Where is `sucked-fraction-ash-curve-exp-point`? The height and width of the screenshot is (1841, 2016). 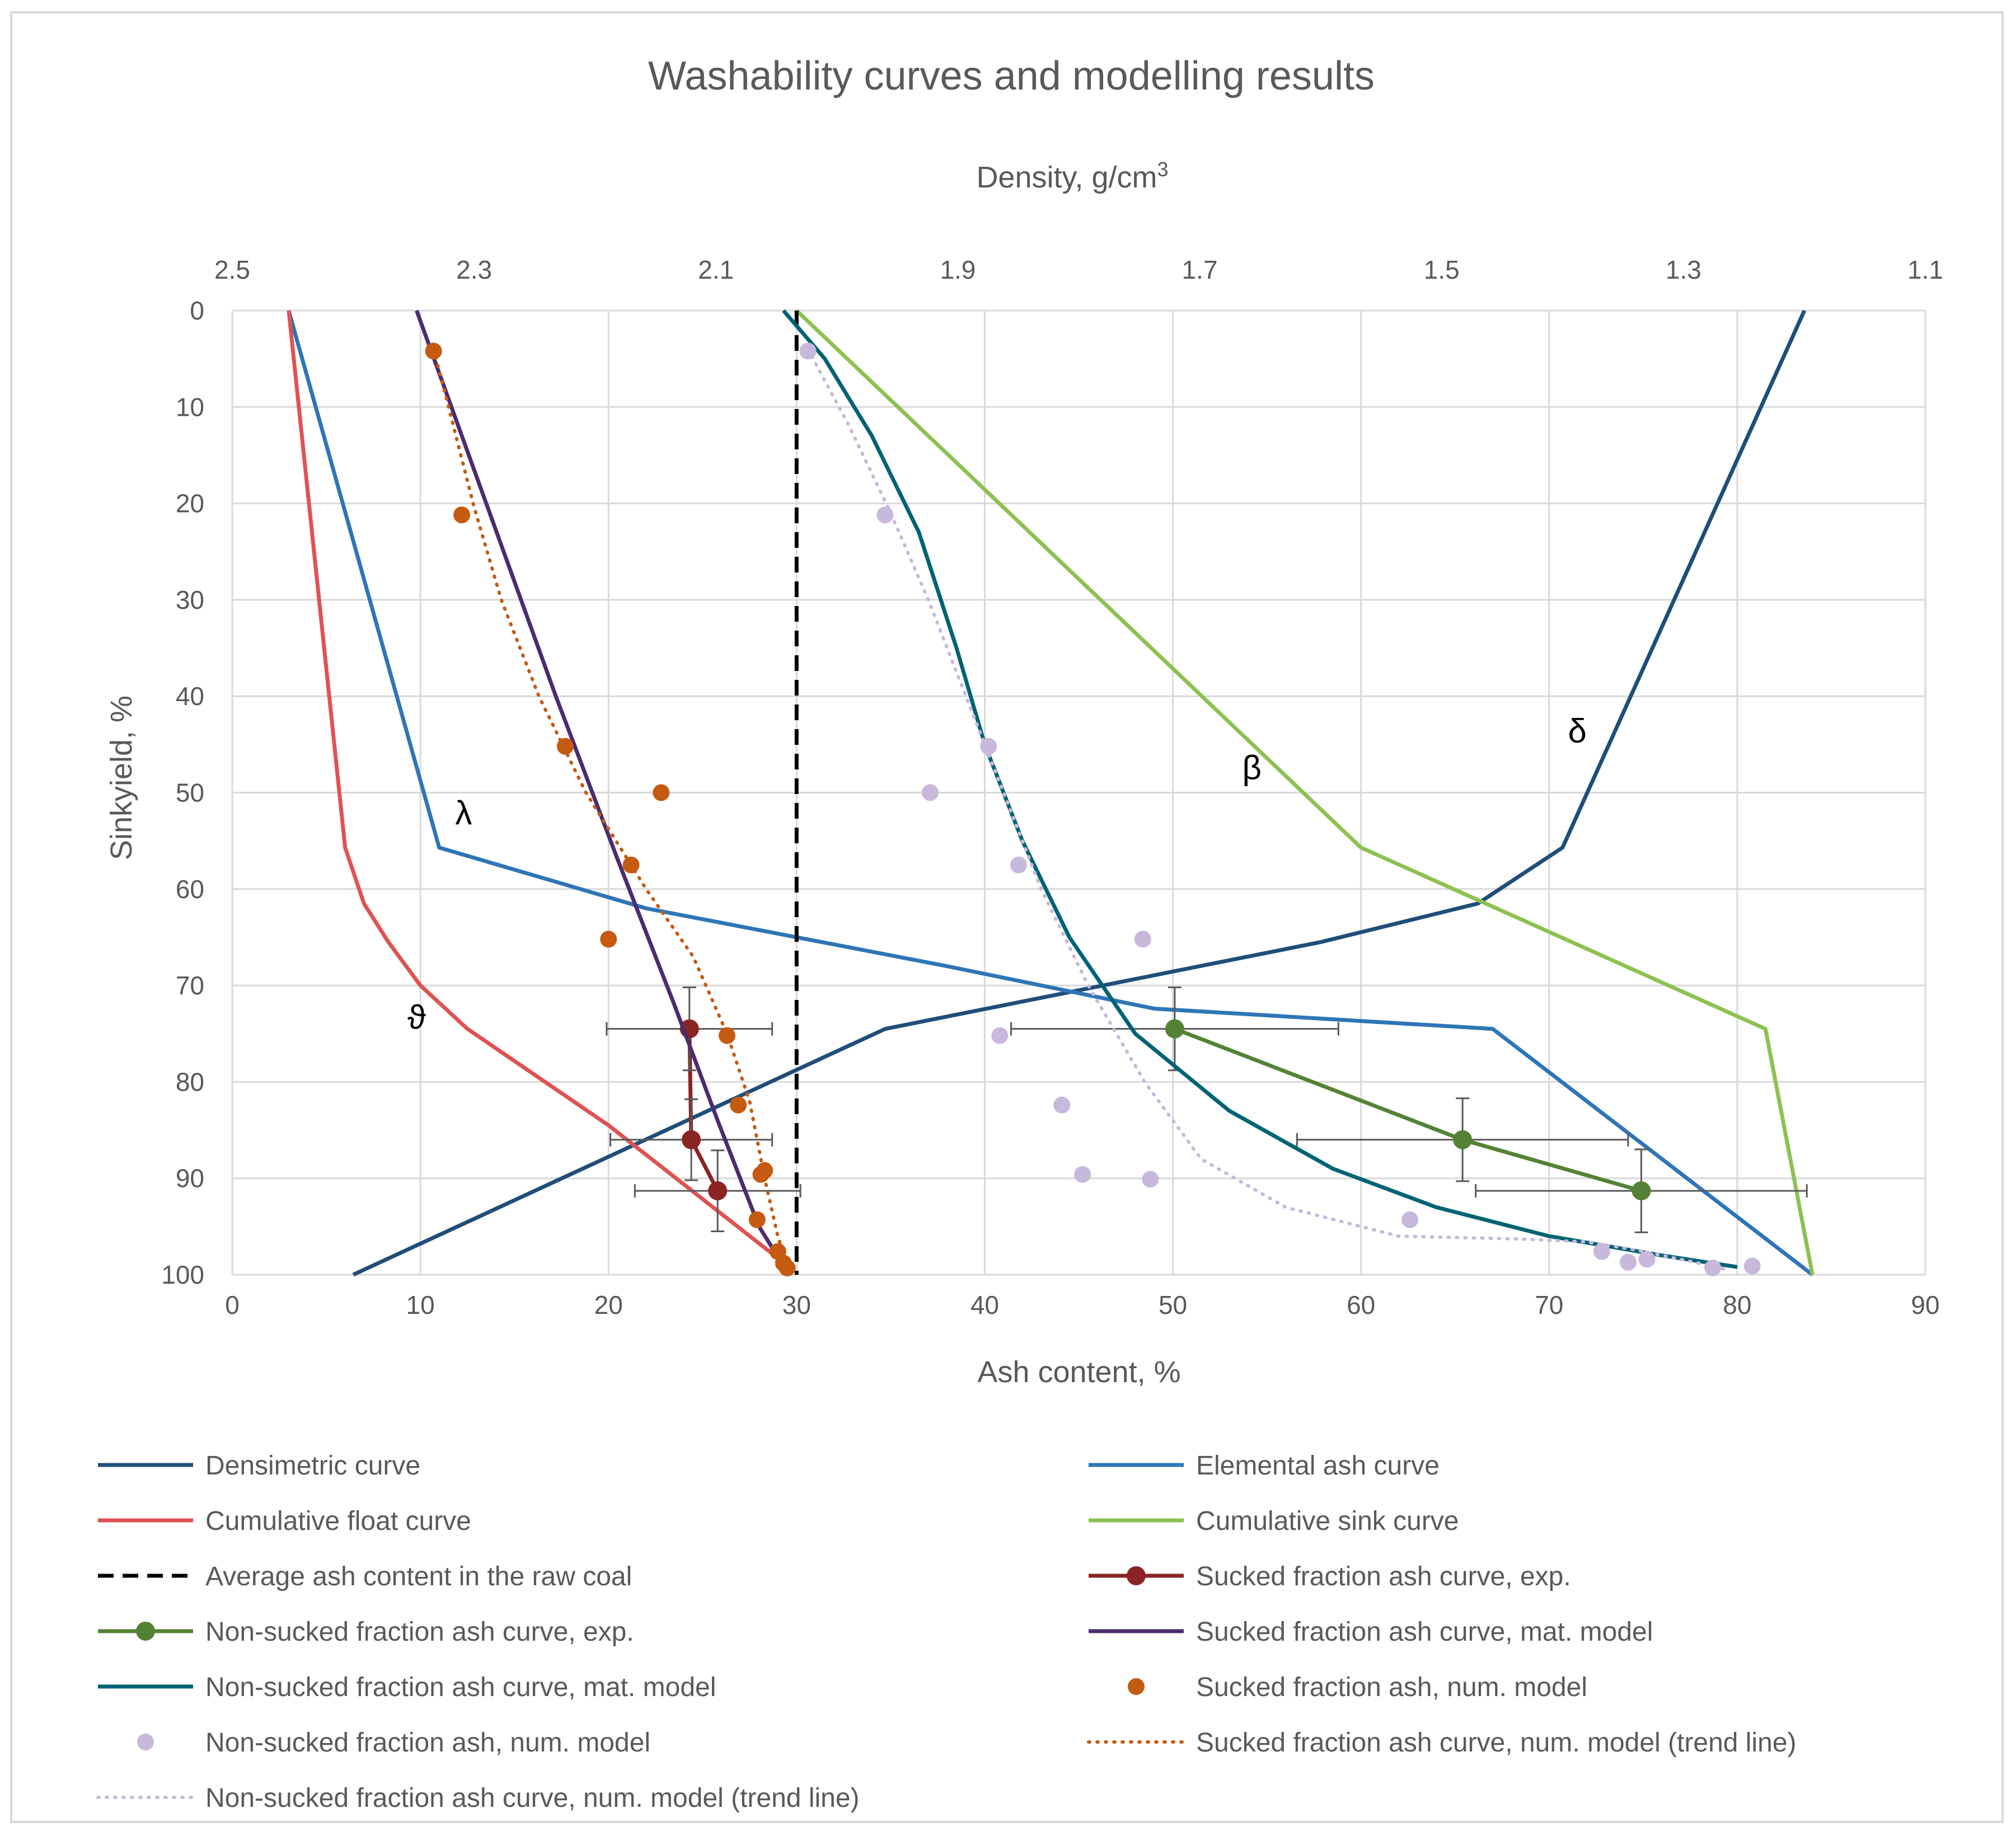 sucked-fraction-ash-curve-exp-point is located at coordinates (691, 1139).